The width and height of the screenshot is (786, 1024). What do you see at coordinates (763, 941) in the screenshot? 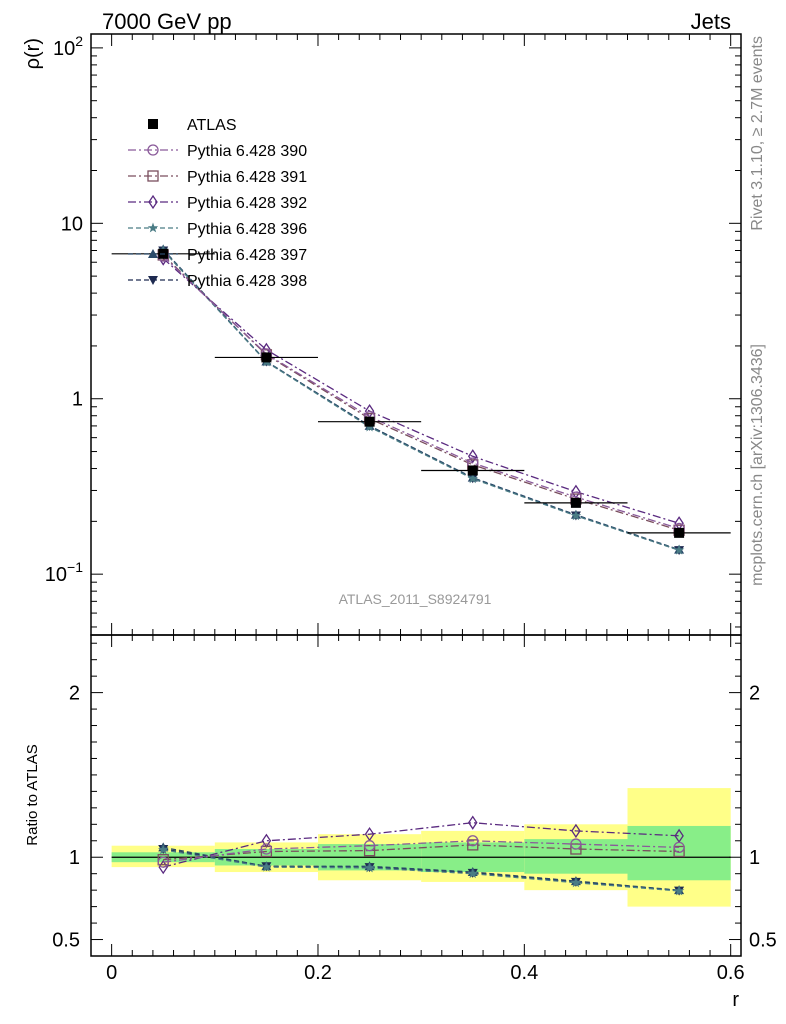
I see `ratio-y-tick-label-right: 0.5` at bounding box center [763, 941].